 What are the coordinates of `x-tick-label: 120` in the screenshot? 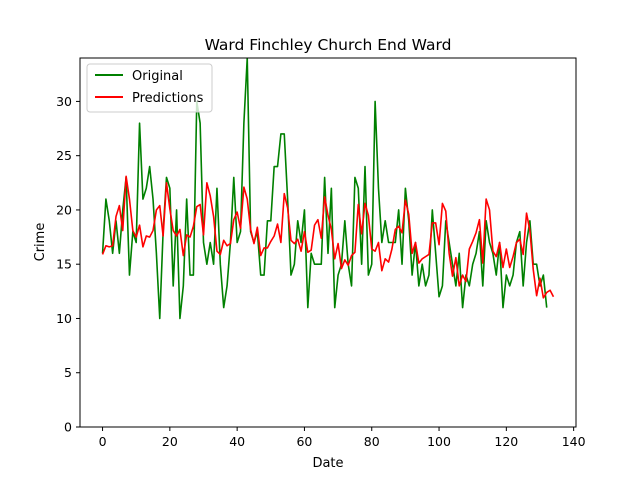 It's located at (506, 441).